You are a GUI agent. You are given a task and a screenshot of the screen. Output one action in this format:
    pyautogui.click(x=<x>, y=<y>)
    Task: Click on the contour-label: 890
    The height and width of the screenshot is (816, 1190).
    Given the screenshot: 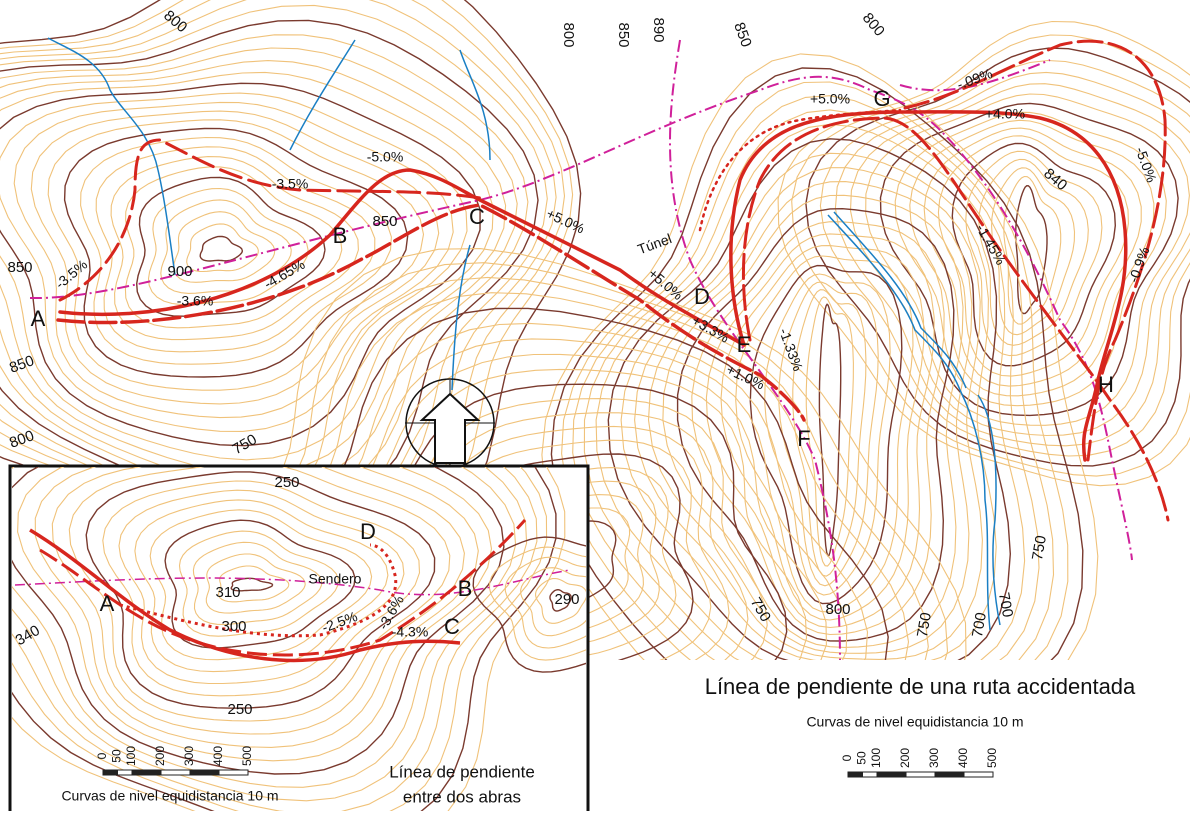 What is the action you would take?
    pyautogui.click(x=658, y=29)
    